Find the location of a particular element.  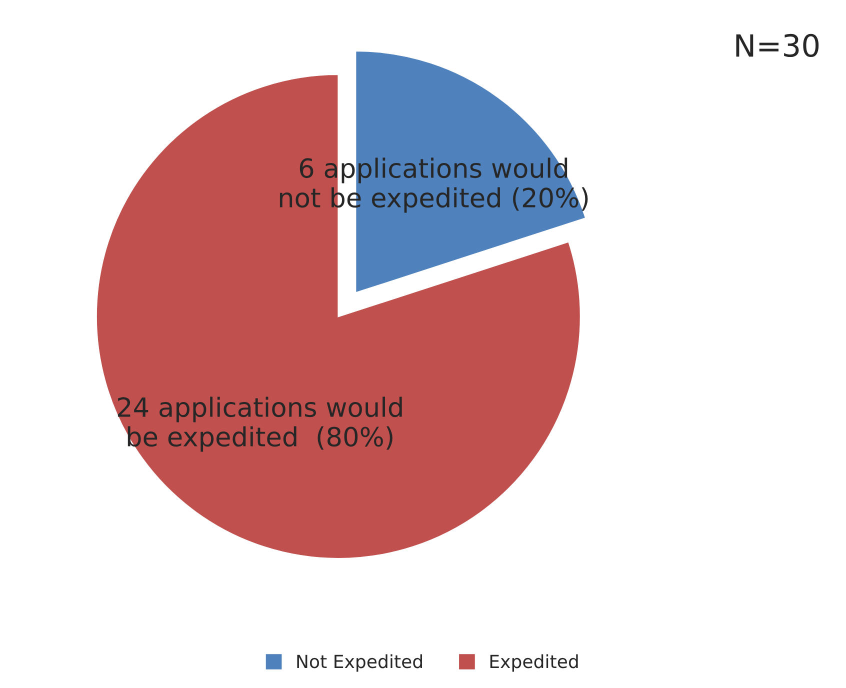

data-label: 24 applications would be expedited (80%) is located at coordinates (260, 424).